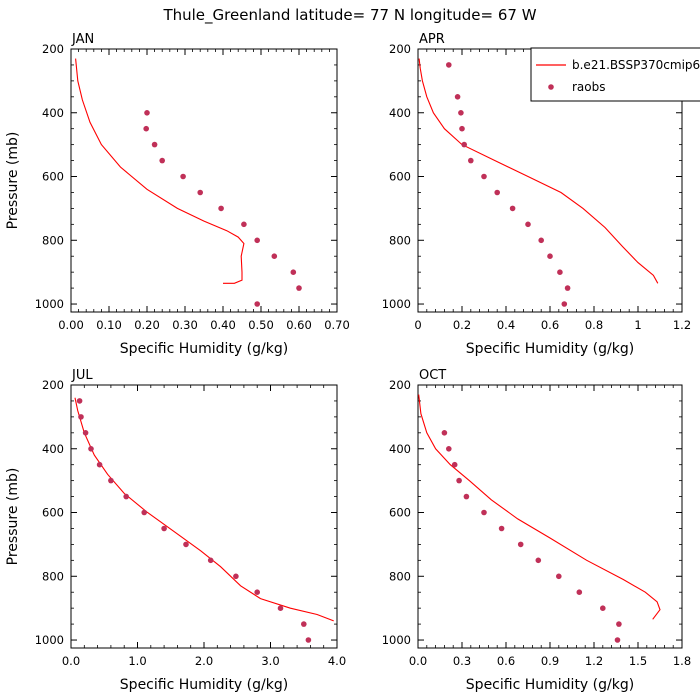 The image size is (700, 700). I want to click on y-tick-label-jul-2: 600, so click(53, 513).